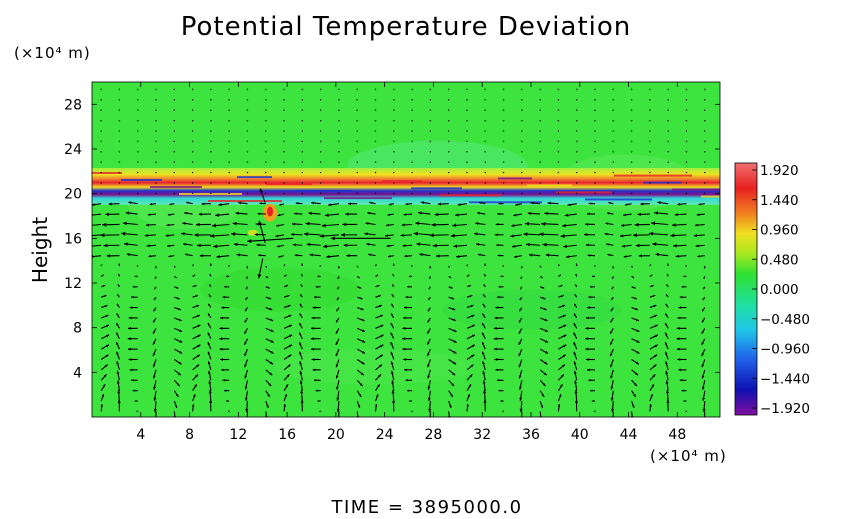 The width and height of the screenshot is (854, 519). What do you see at coordinates (785, 320) in the screenshot?
I see `colorbar-label: −0.480` at bounding box center [785, 320].